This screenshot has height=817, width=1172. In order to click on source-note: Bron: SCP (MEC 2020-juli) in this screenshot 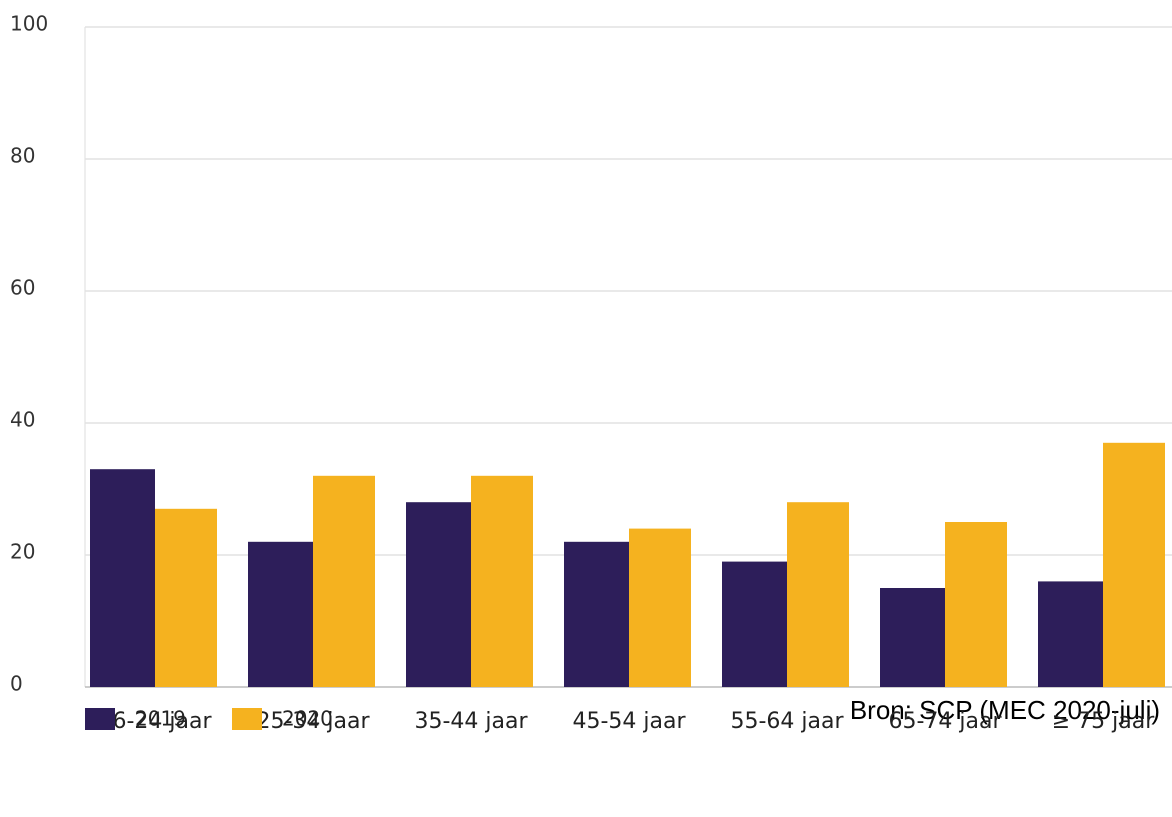, I will do `click(1005, 710)`.